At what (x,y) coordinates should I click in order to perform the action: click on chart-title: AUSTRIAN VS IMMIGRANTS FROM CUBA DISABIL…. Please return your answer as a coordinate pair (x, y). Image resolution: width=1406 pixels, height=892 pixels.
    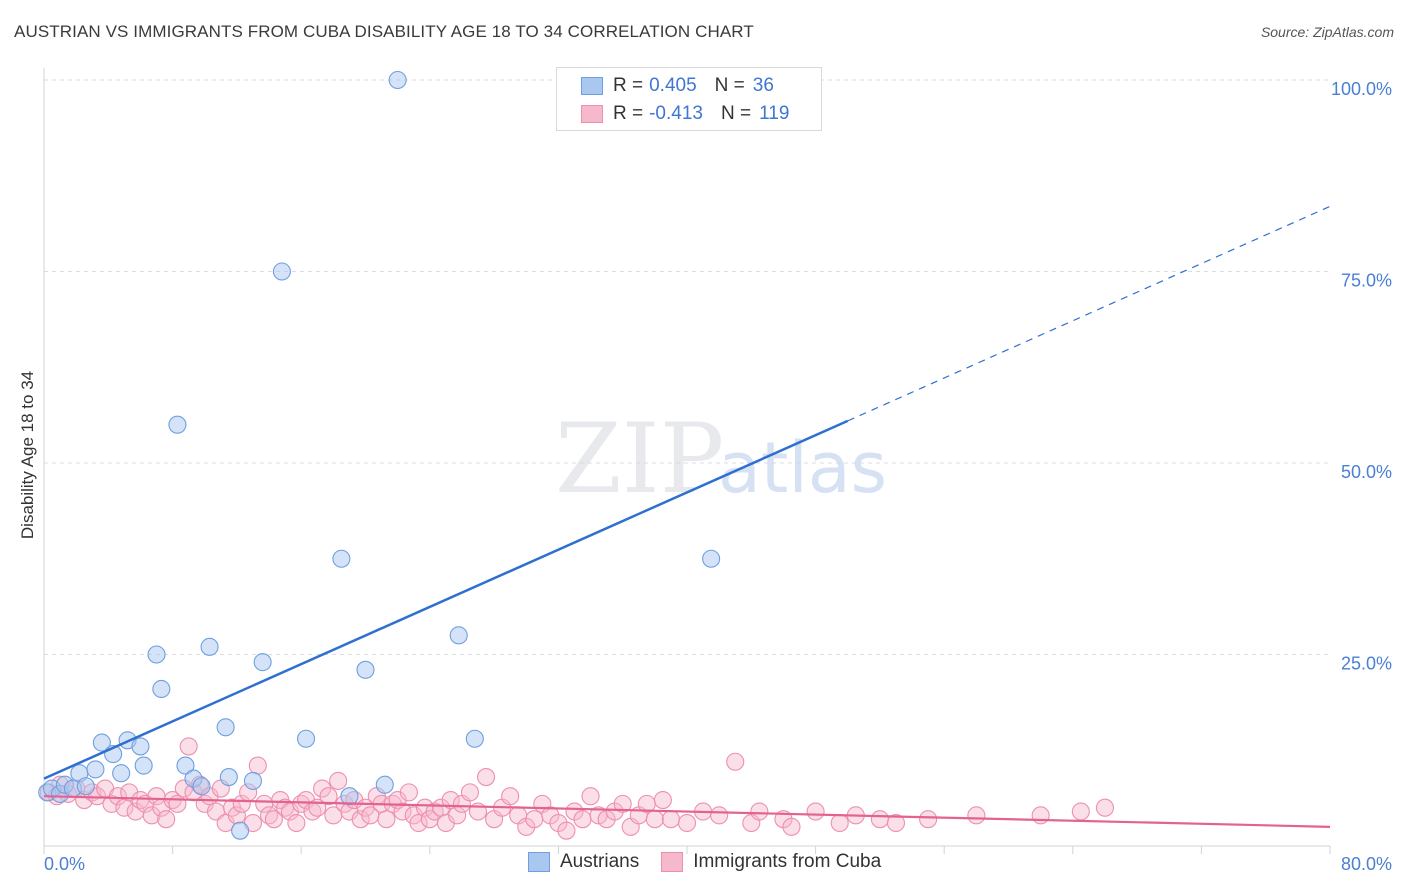
    Looking at the image, I should click on (384, 31).